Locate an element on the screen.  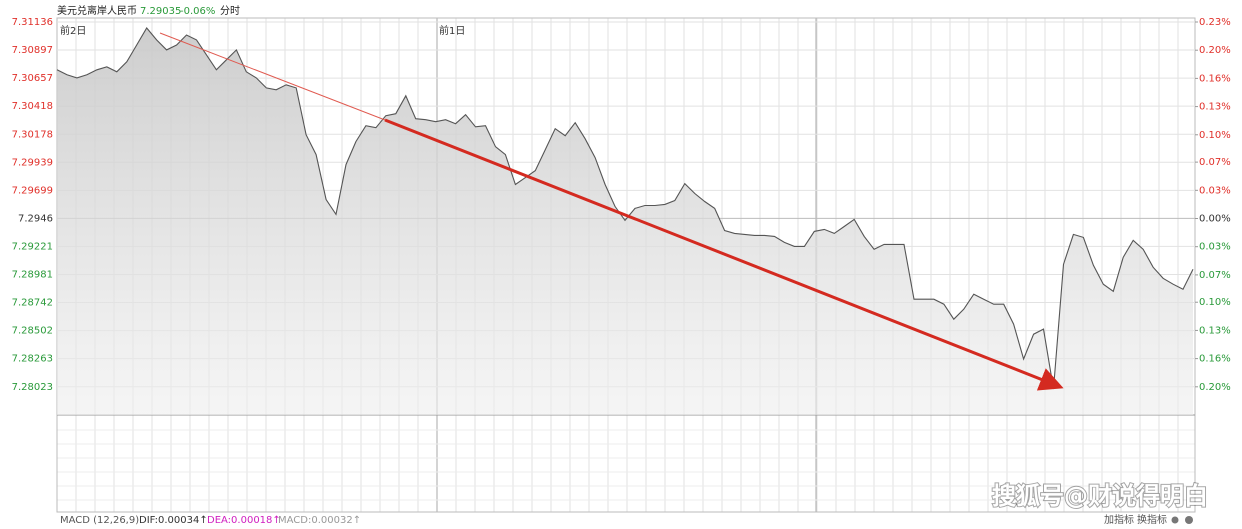
trend-arrow-thin is located at coordinates (272, 76).